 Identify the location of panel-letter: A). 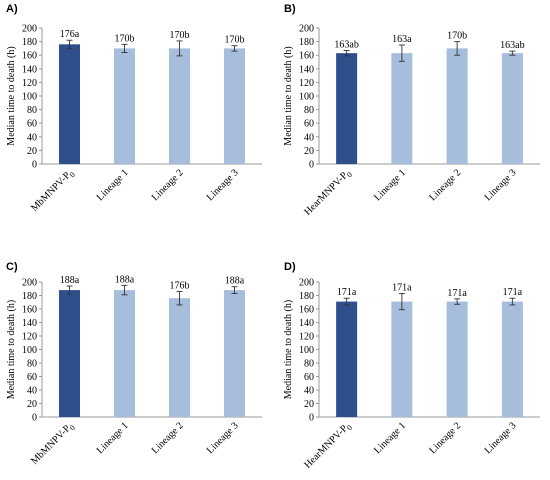
(12, 9).